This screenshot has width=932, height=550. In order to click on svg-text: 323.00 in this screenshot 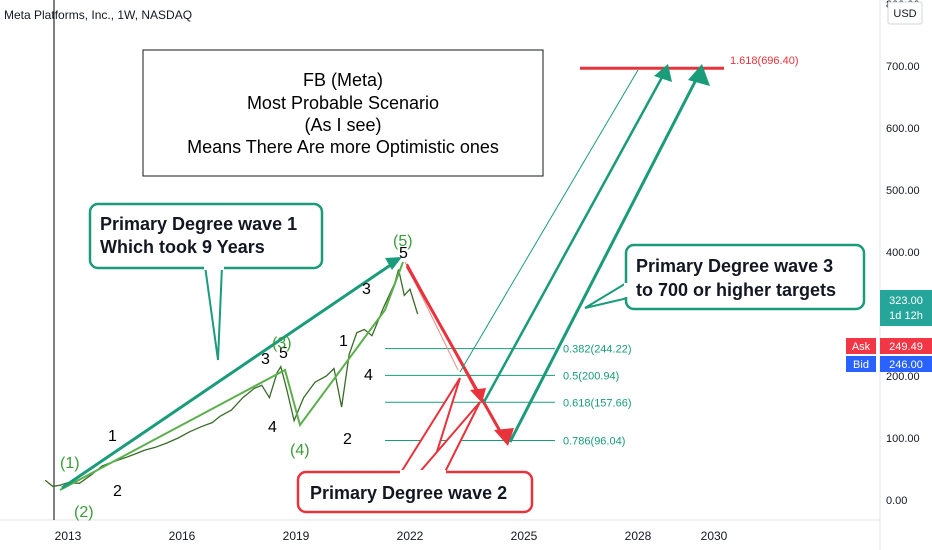, I will do `click(906, 301)`.